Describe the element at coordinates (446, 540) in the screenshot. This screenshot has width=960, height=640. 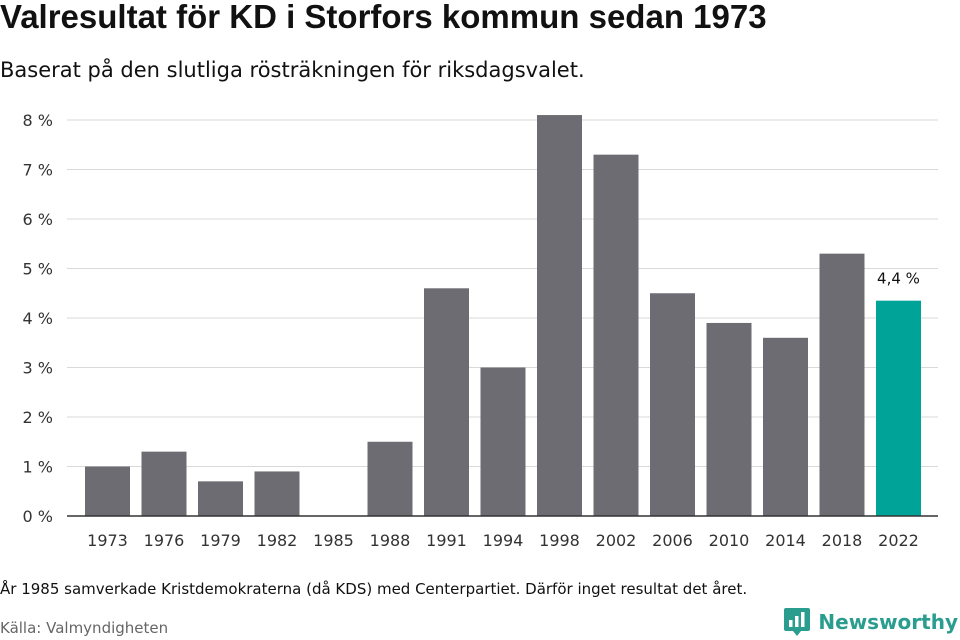
I see `x-tick-label: 1991` at that location.